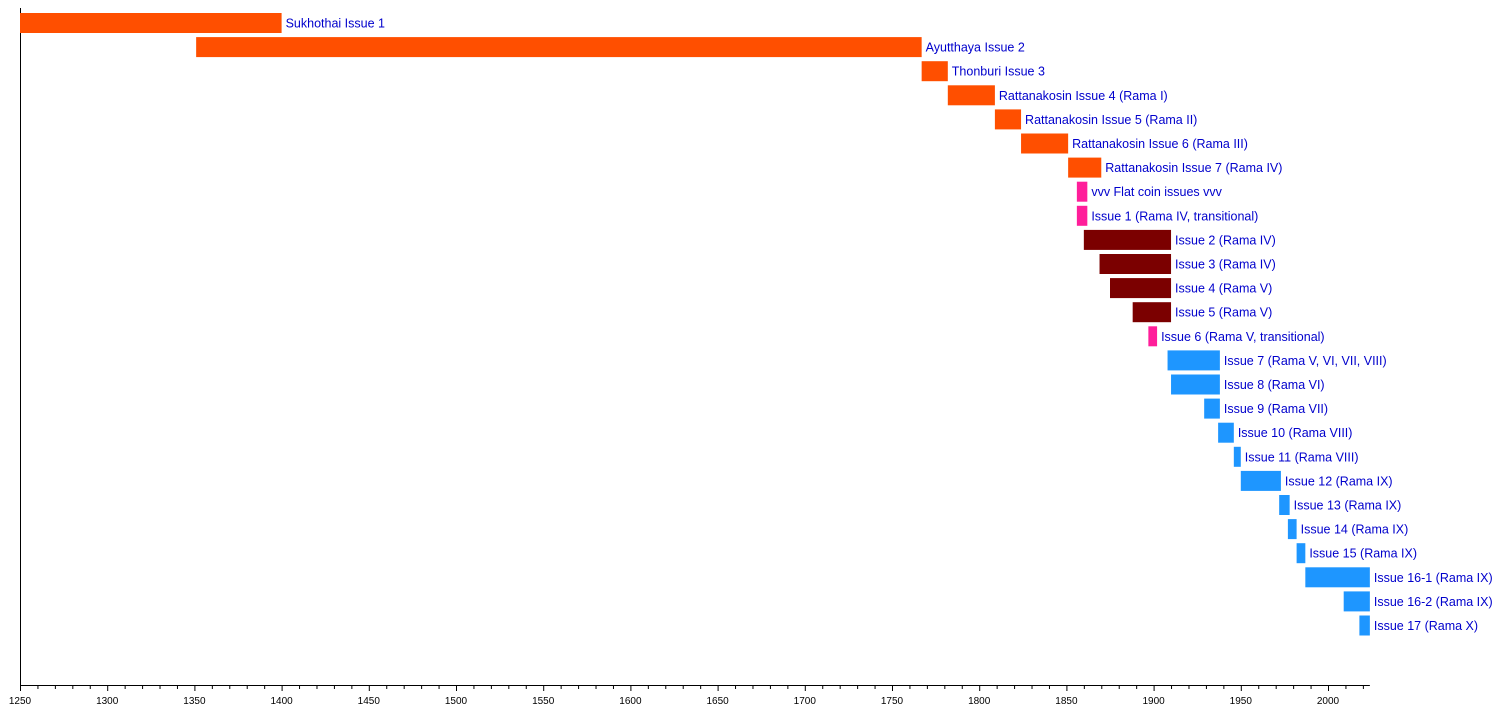 The image size is (1500, 720). Describe the element at coordinates (1160, 144) in the screenshot. I see `bar-label: Rattanakosin Issue 6 (Rama III)` at that location.